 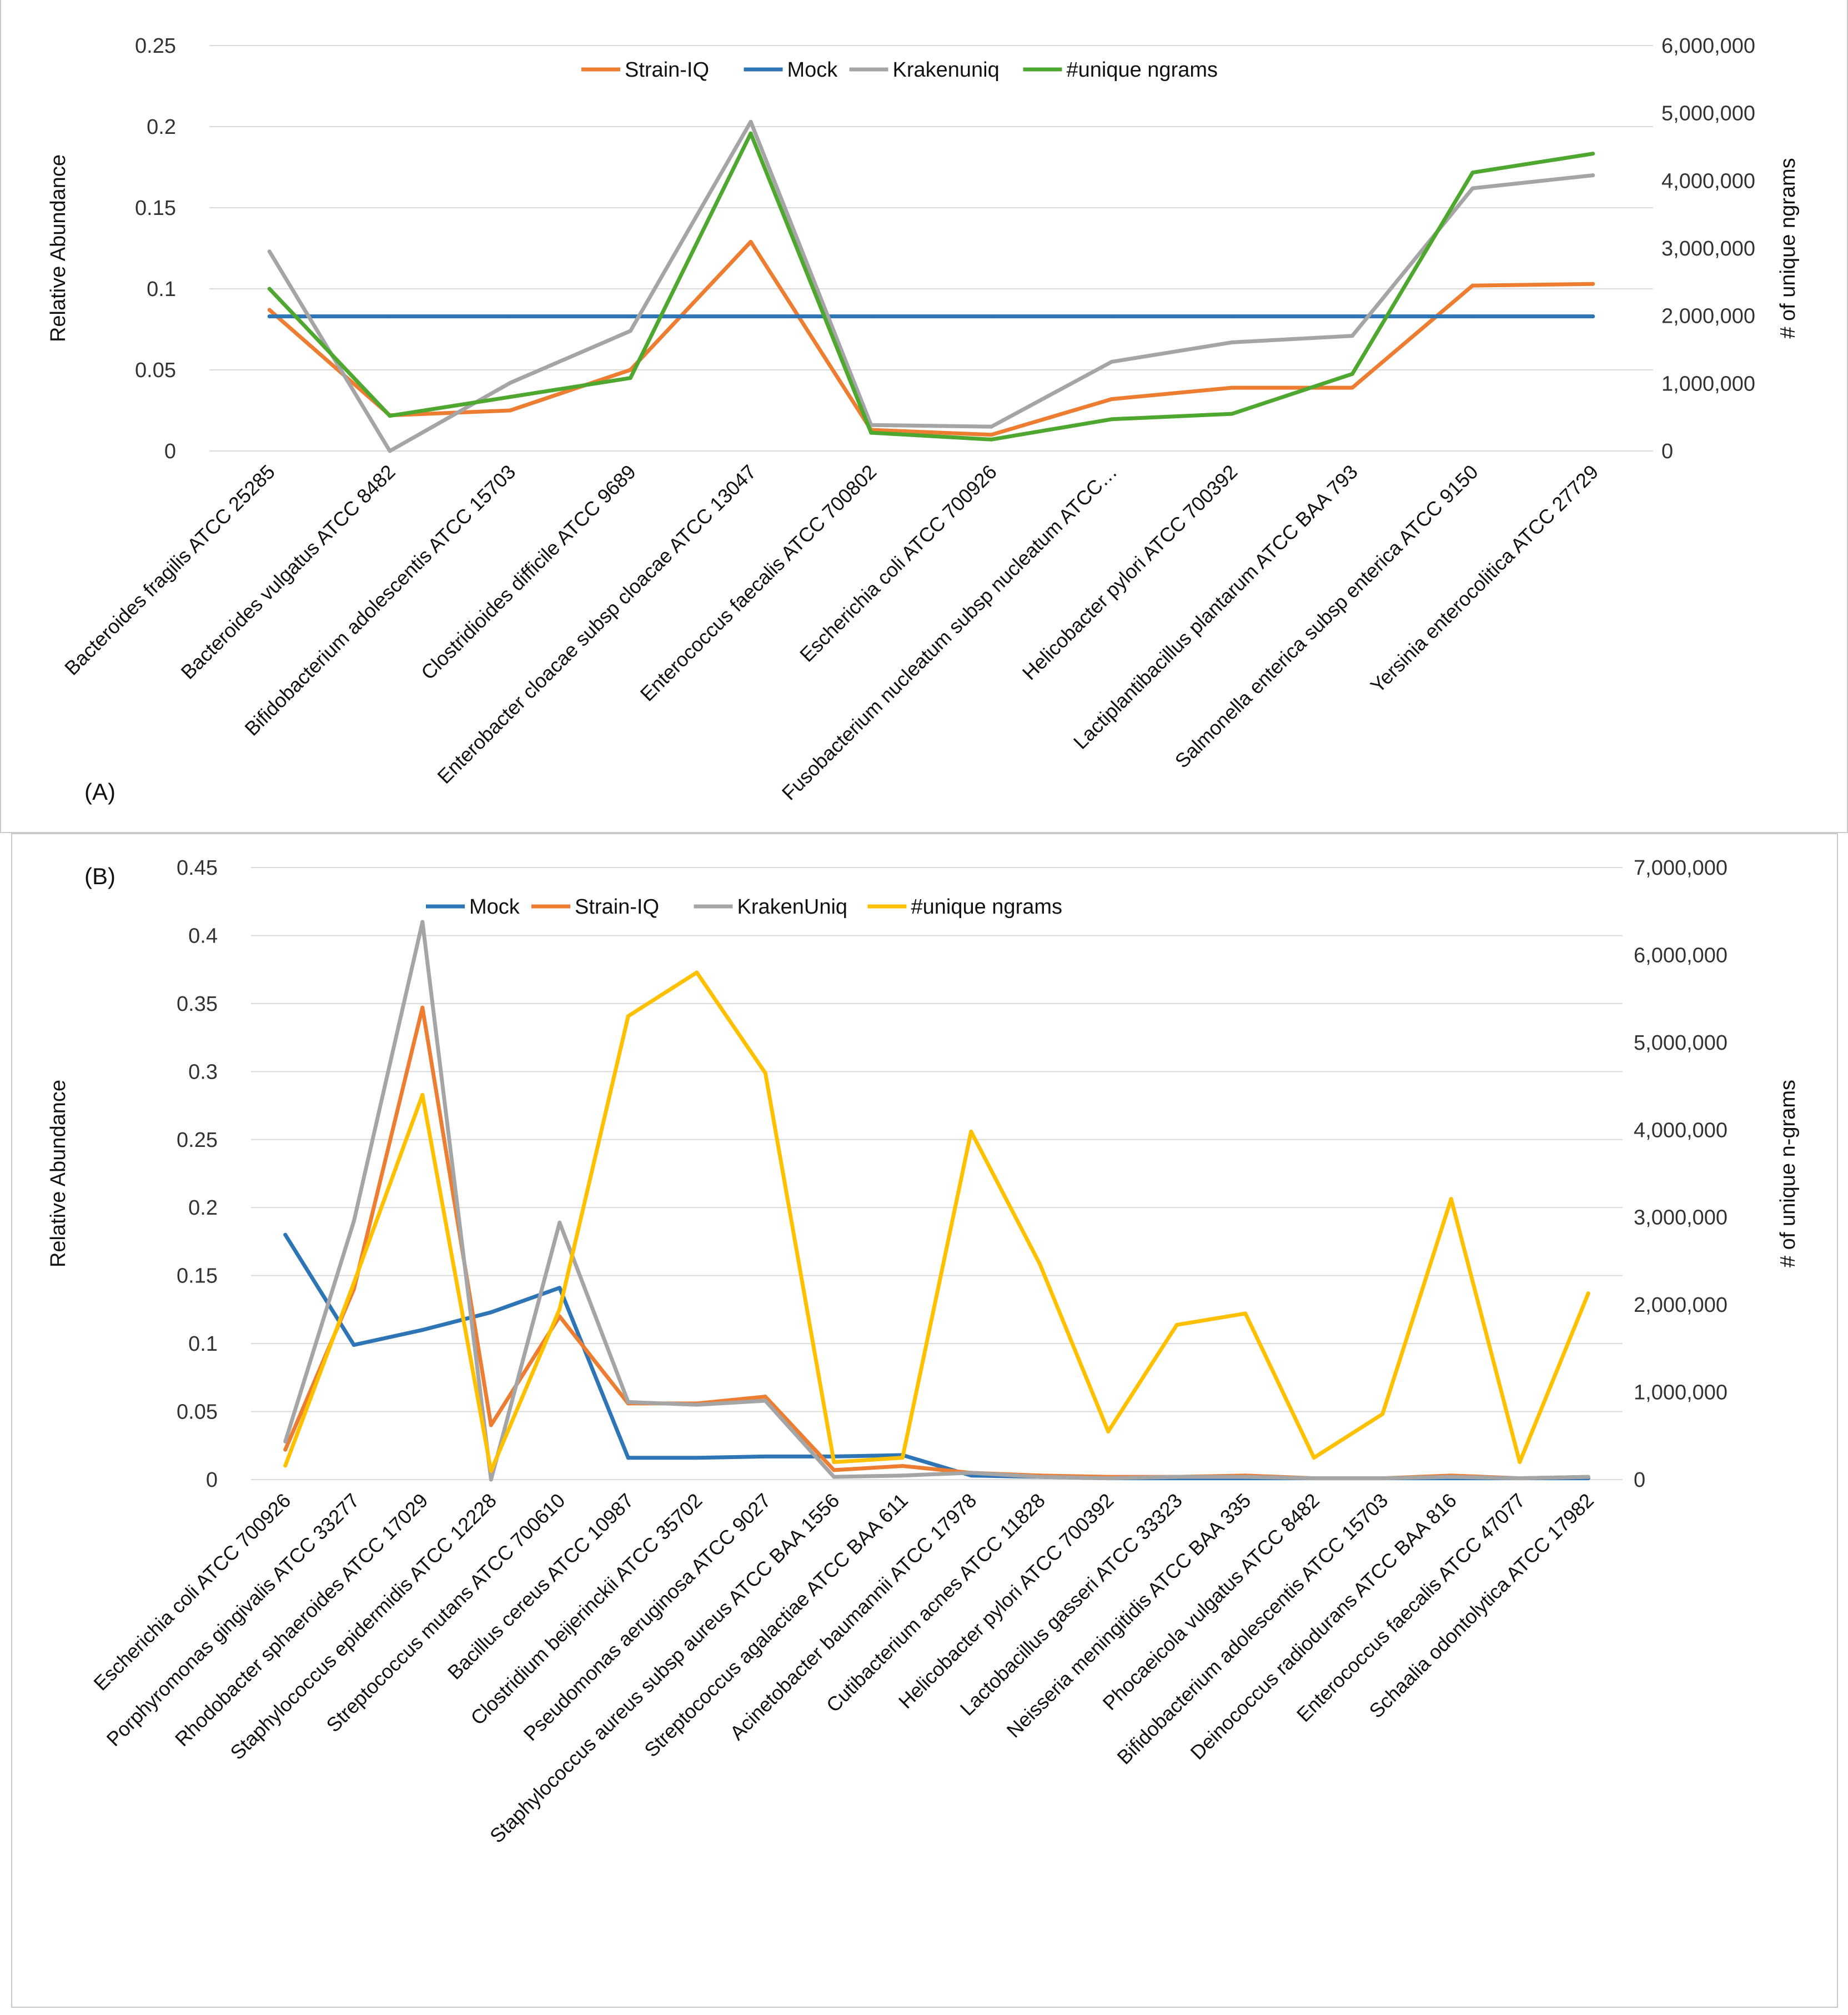 What do you see at coordinates (198, 868) in the screenshot?
I see `left-tick-label: 0.45` at bounding box center [198, 868].